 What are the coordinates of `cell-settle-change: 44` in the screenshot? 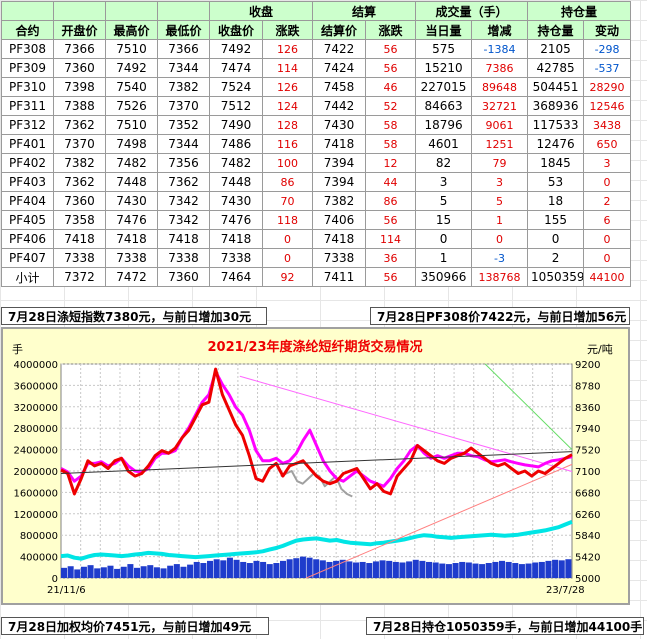 It's located at (391, 182).